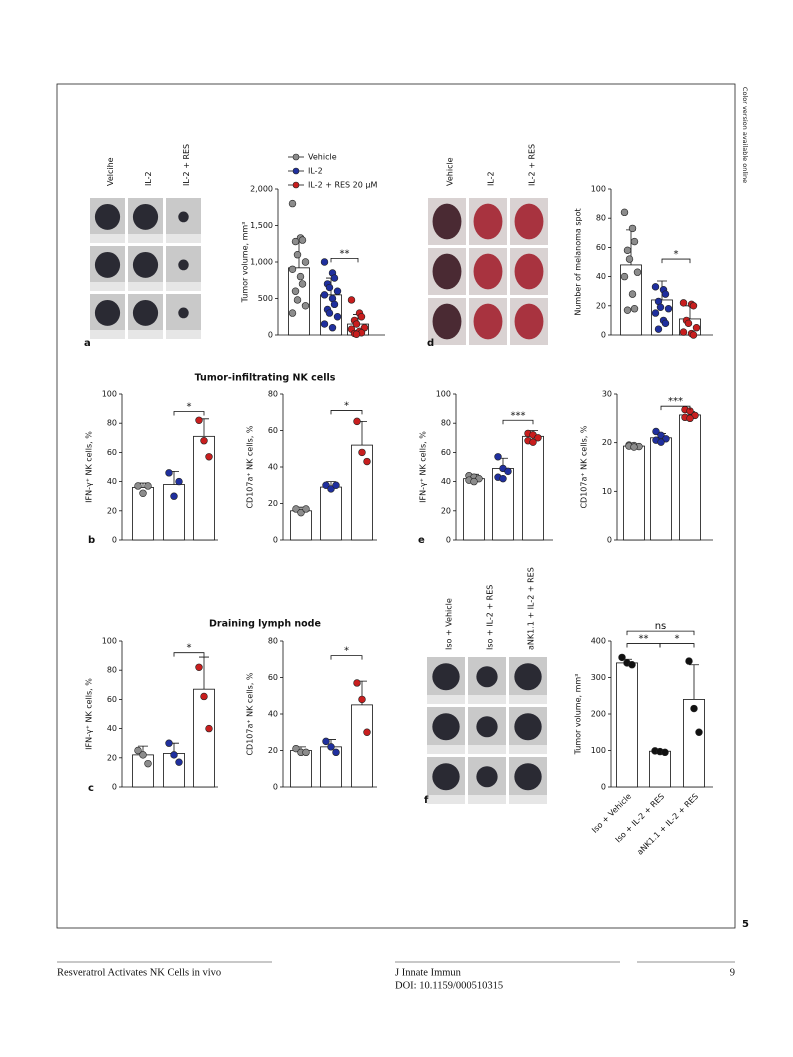 The image size is (793, 1057). What do you see at coordinates (518, 415) in the screenshot?
I see `significance-label: ***` at bounding box center [518, 415].